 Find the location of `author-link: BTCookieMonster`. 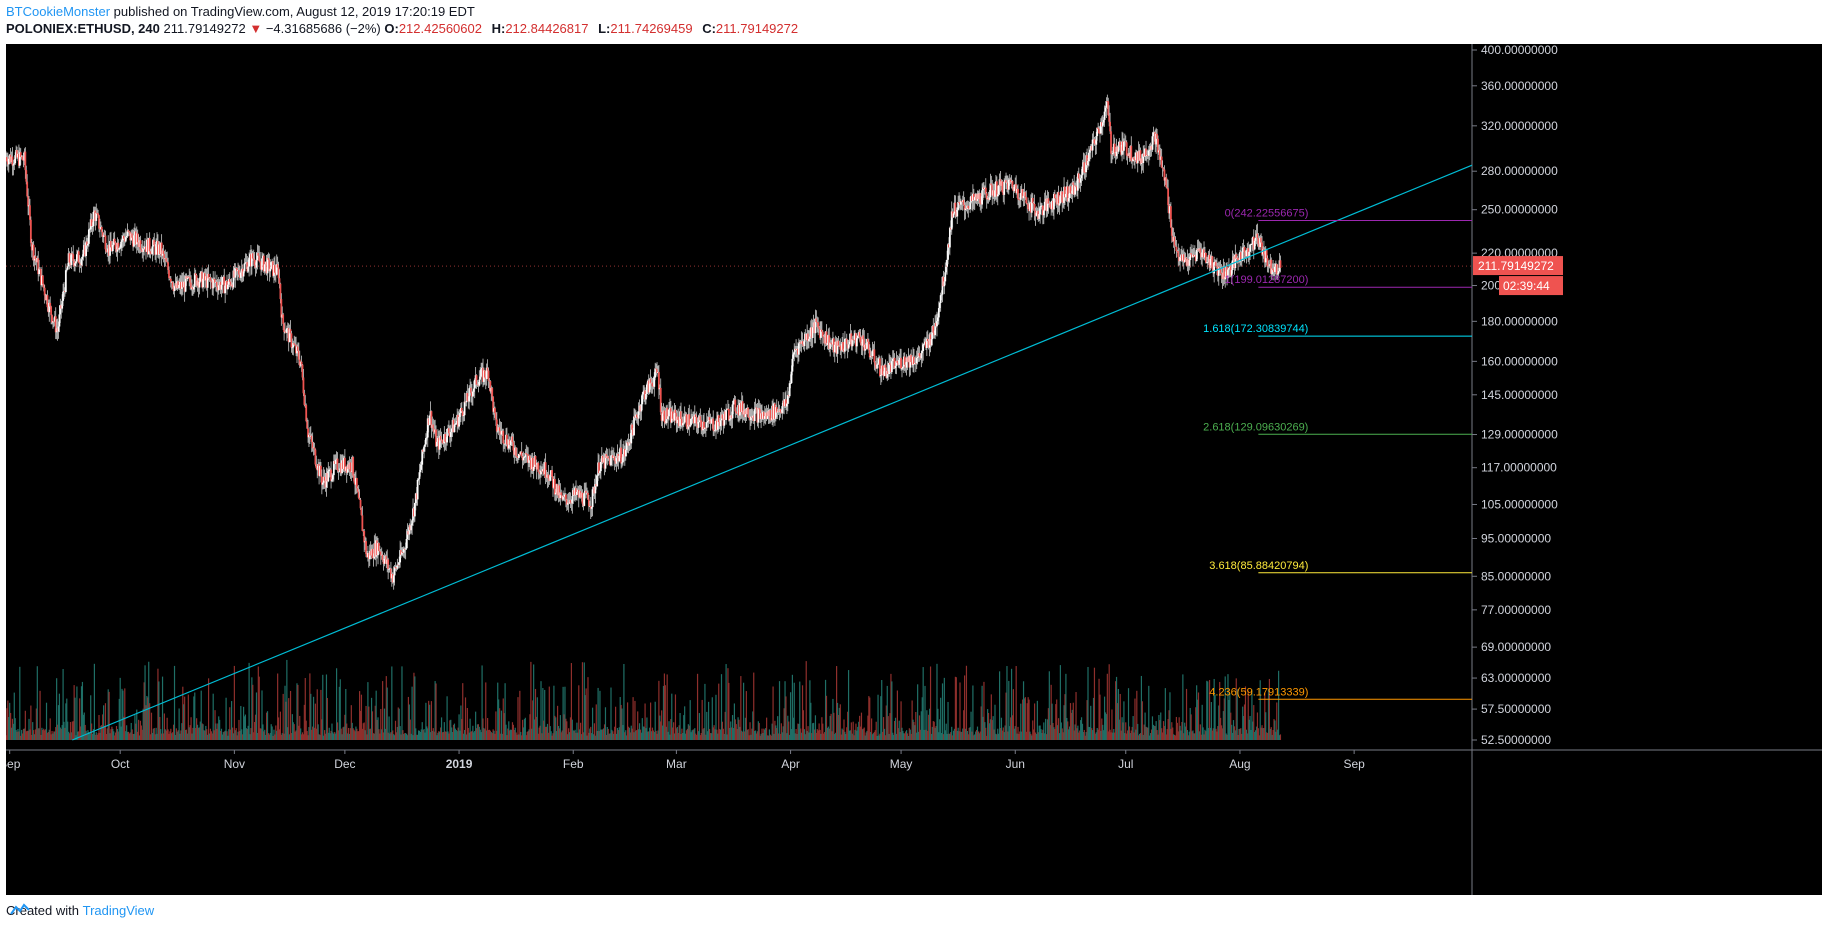

author-link: BTCookieMonster is located at coordinates (58, 11).